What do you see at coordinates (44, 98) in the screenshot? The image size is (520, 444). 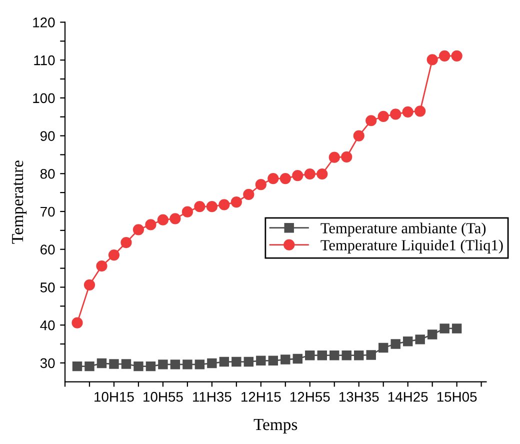 I see `y-tick-label: 100` at bounding box center [44, 98].